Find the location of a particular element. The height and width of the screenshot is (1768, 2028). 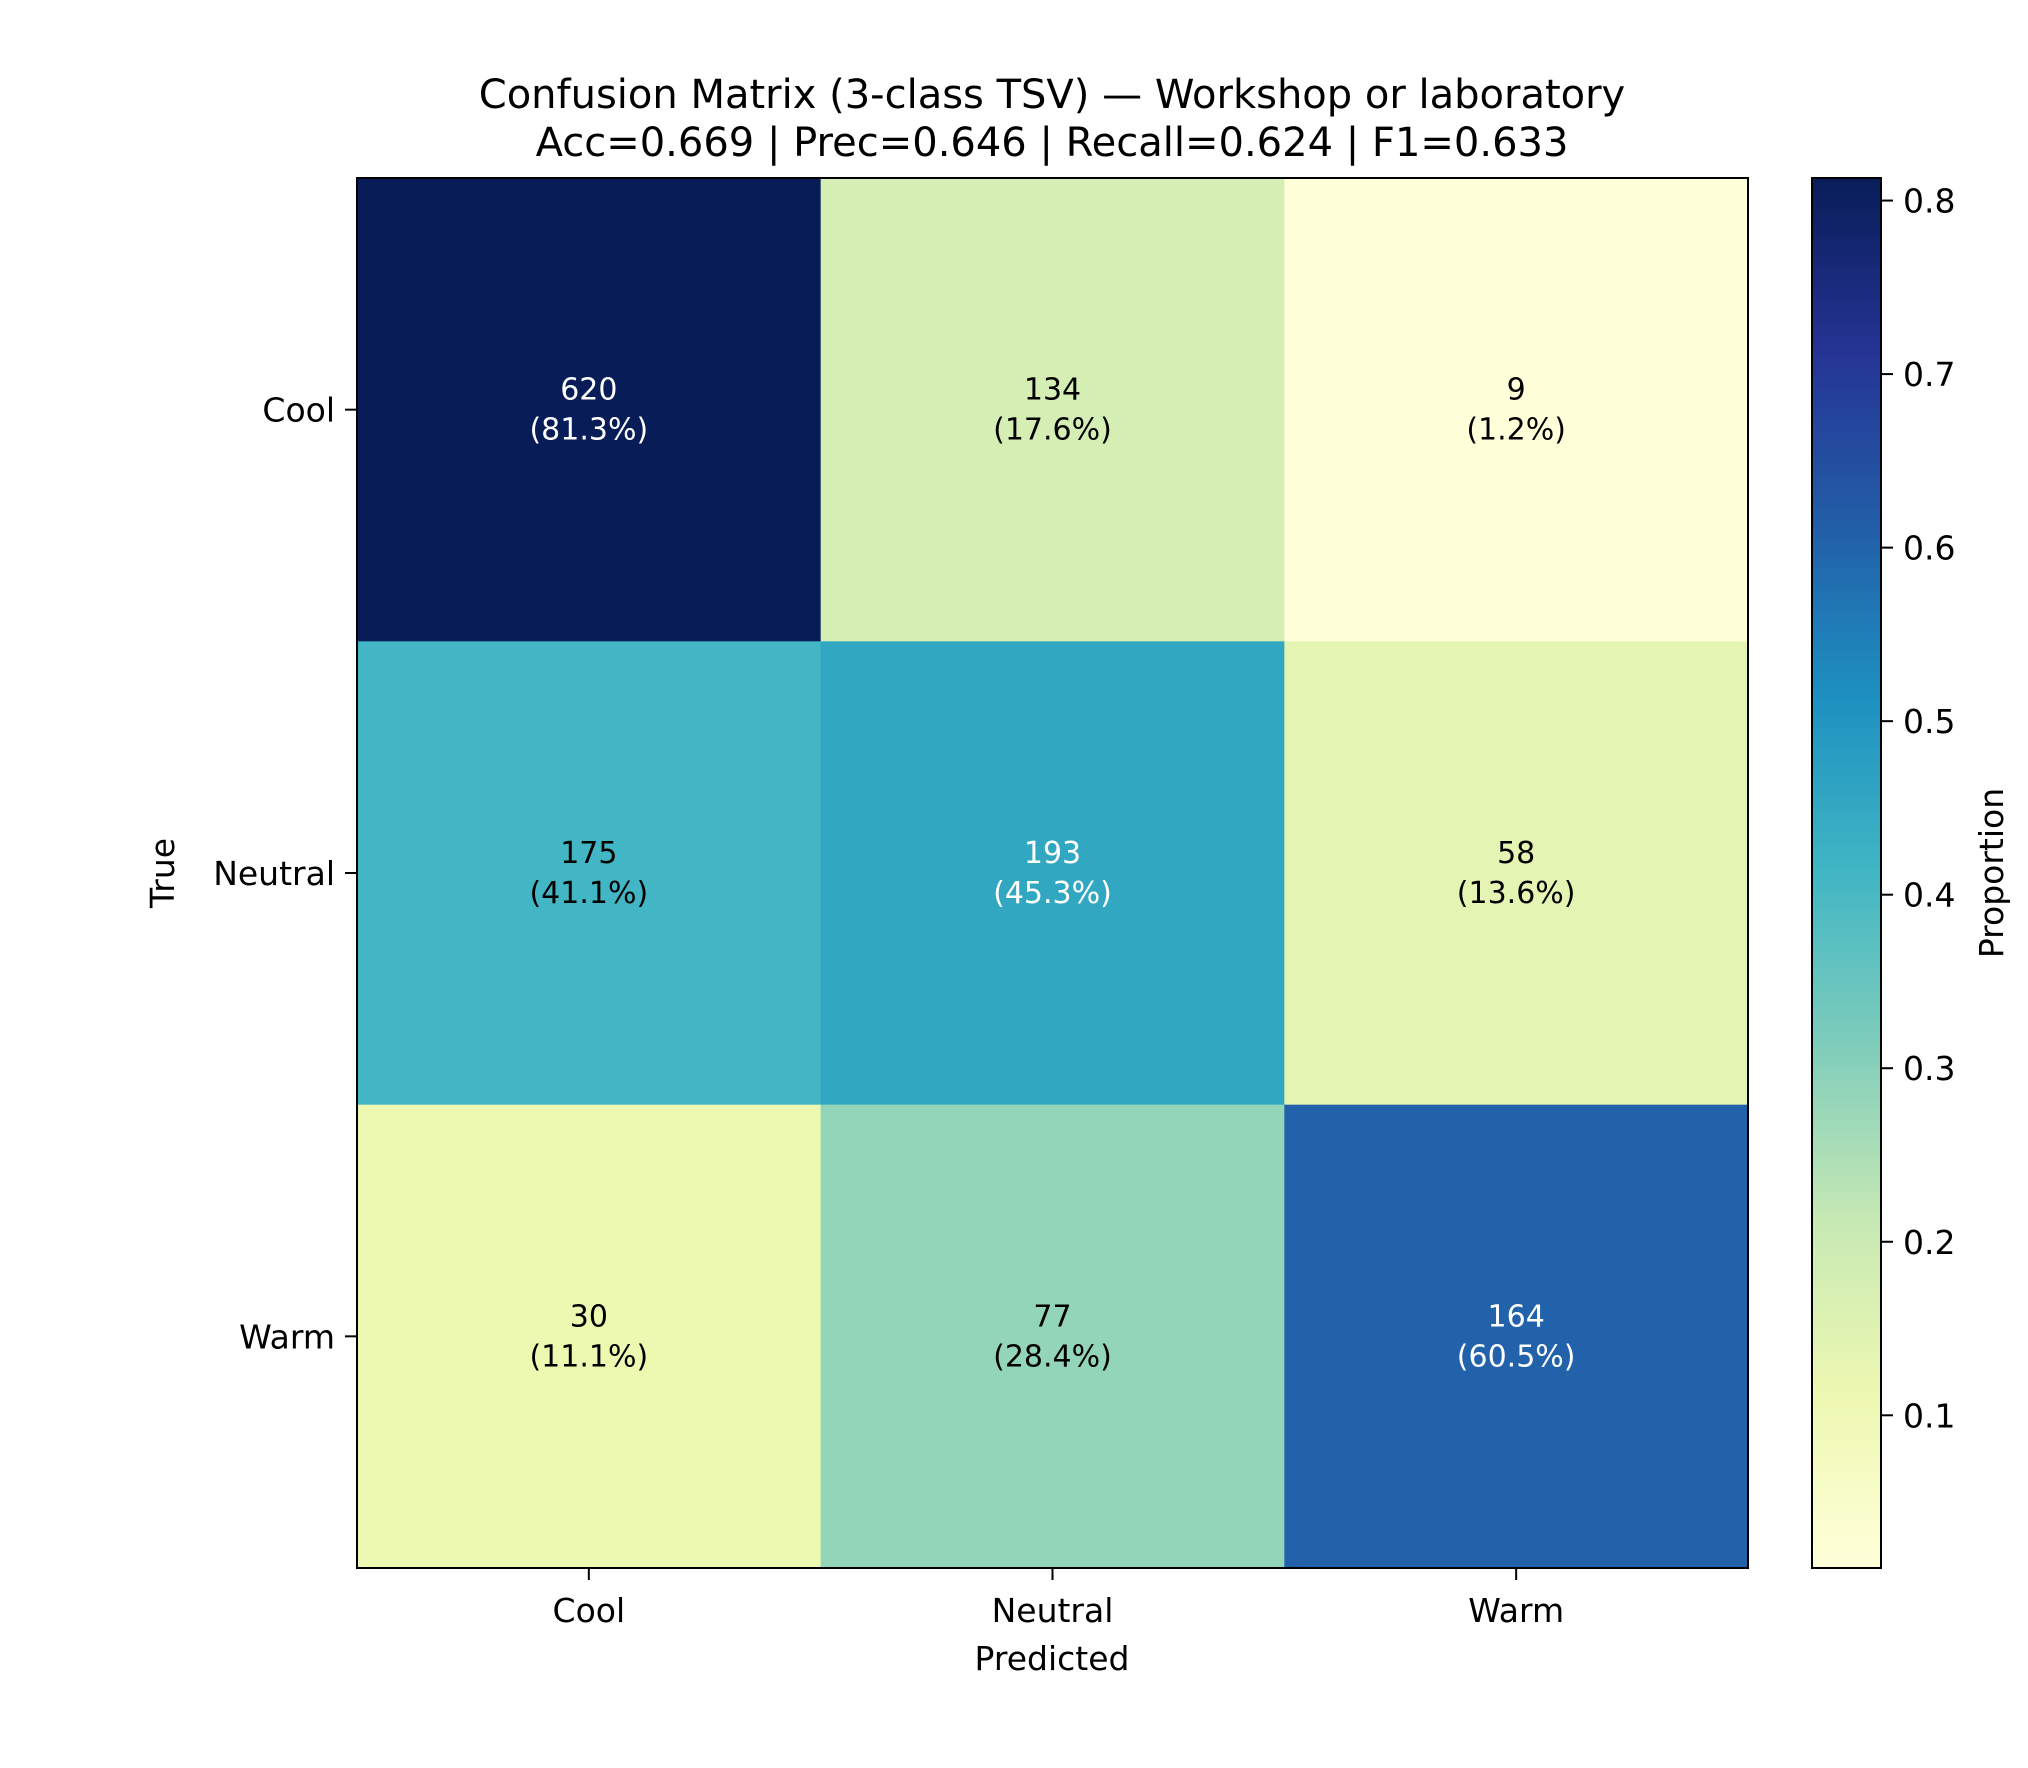

cell-percent-label: (81.3%) is located at coordinates (588, 430).